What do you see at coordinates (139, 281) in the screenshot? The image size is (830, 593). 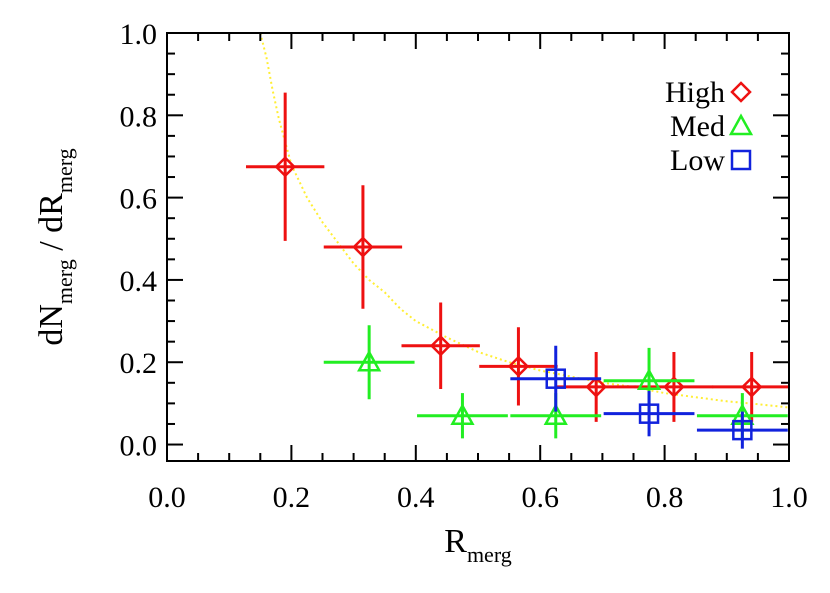 I see `y-tick-label: 0.4` at bounding box center [139, 281].